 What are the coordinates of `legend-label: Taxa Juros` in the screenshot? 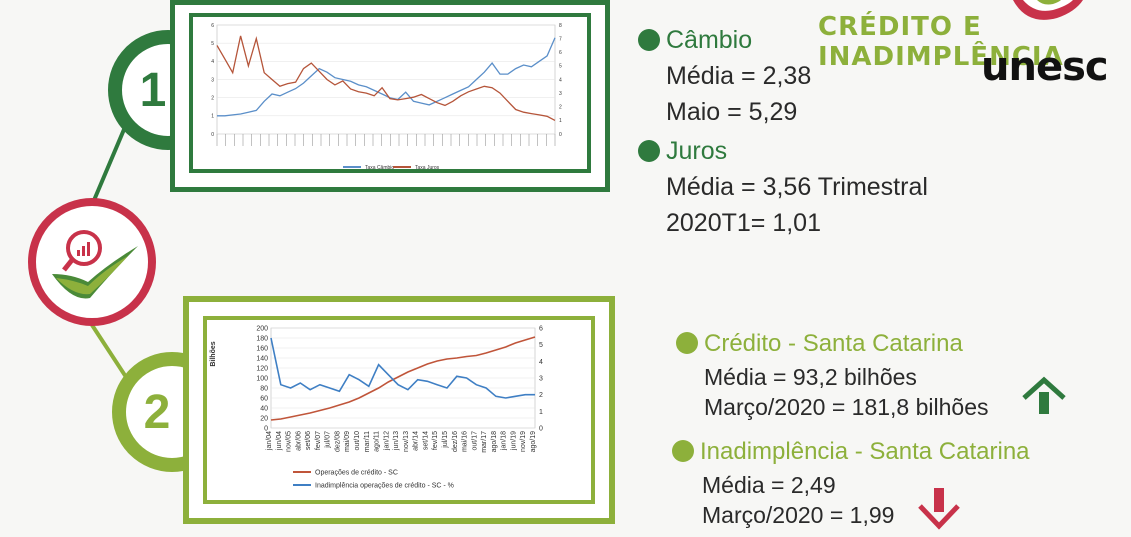 It's located at (427, 168).